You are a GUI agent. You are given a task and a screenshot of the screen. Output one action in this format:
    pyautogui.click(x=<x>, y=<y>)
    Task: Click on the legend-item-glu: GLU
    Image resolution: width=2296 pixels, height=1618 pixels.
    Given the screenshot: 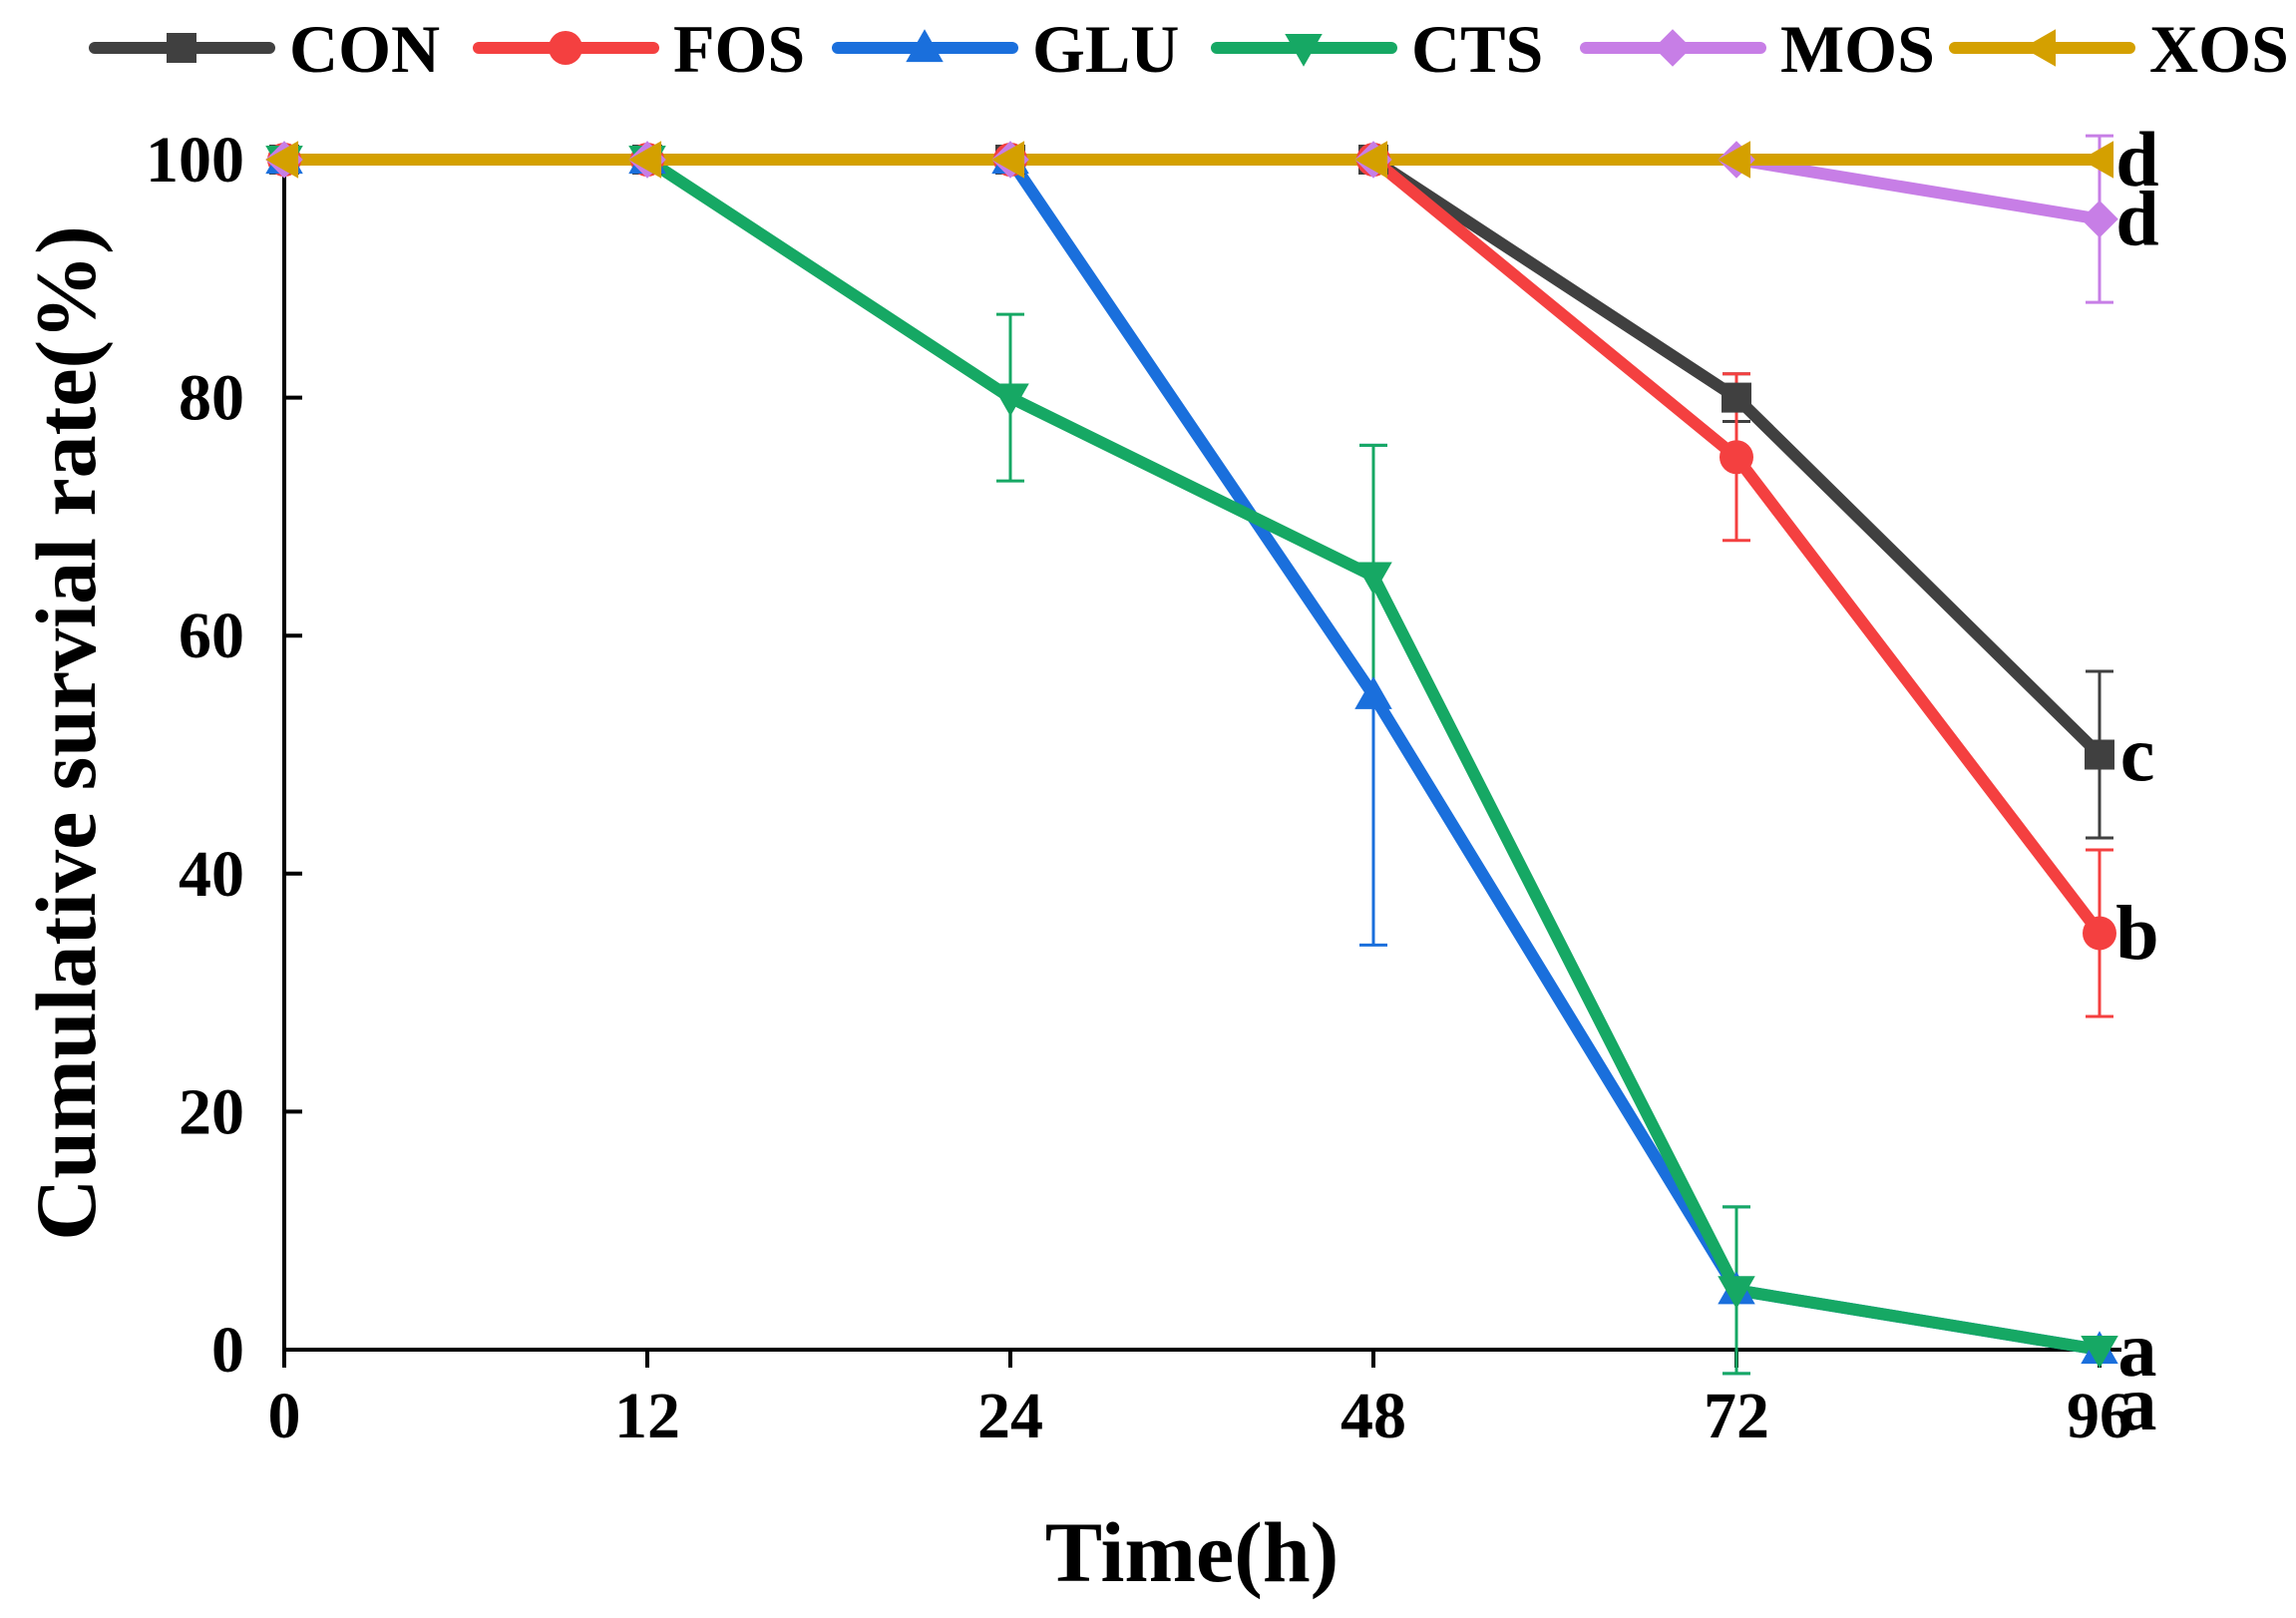 What is the action you would take?
    pyautogui.click(x=1005, y=49)
    